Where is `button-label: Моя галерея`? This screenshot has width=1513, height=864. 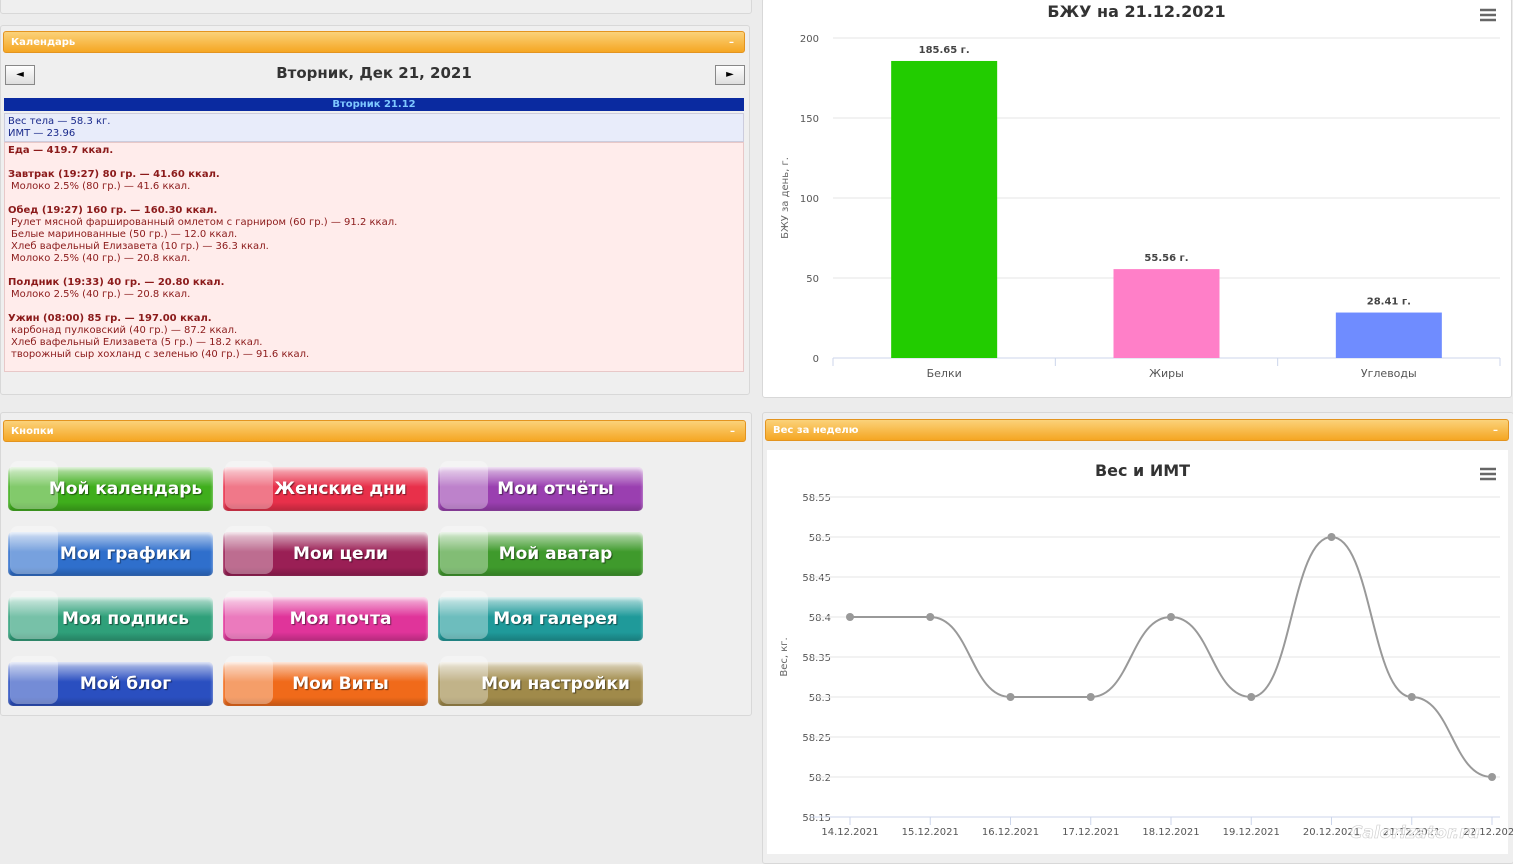
button-label: Моя галерея is located at coordinates (555, 619).